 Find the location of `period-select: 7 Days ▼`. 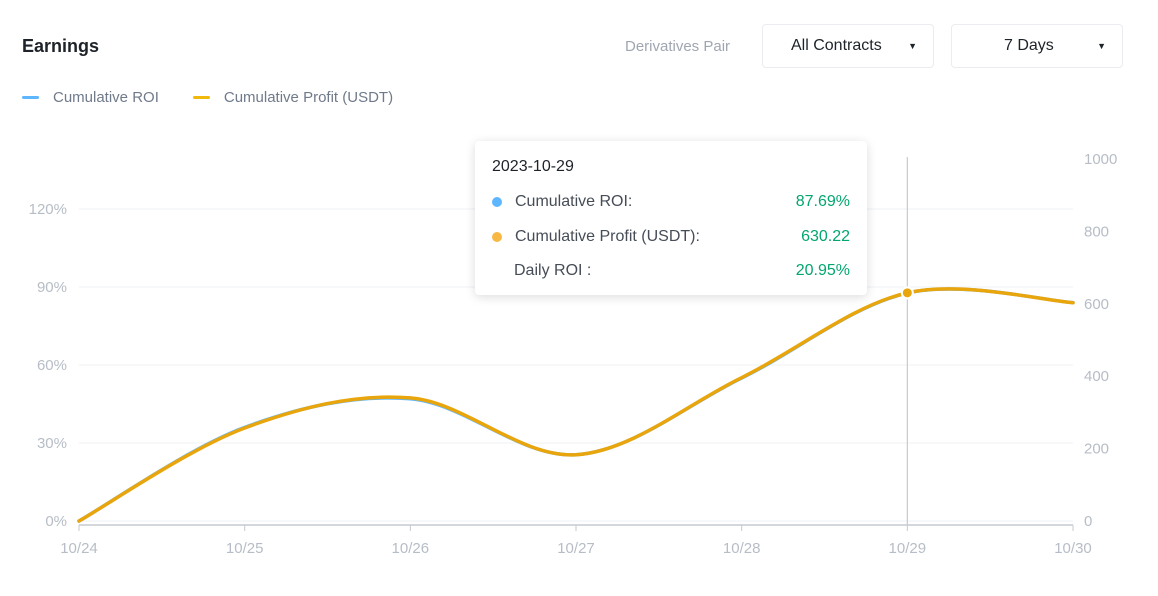

period-select: 7 Days ▼ is located at coordinates (1037, 46).